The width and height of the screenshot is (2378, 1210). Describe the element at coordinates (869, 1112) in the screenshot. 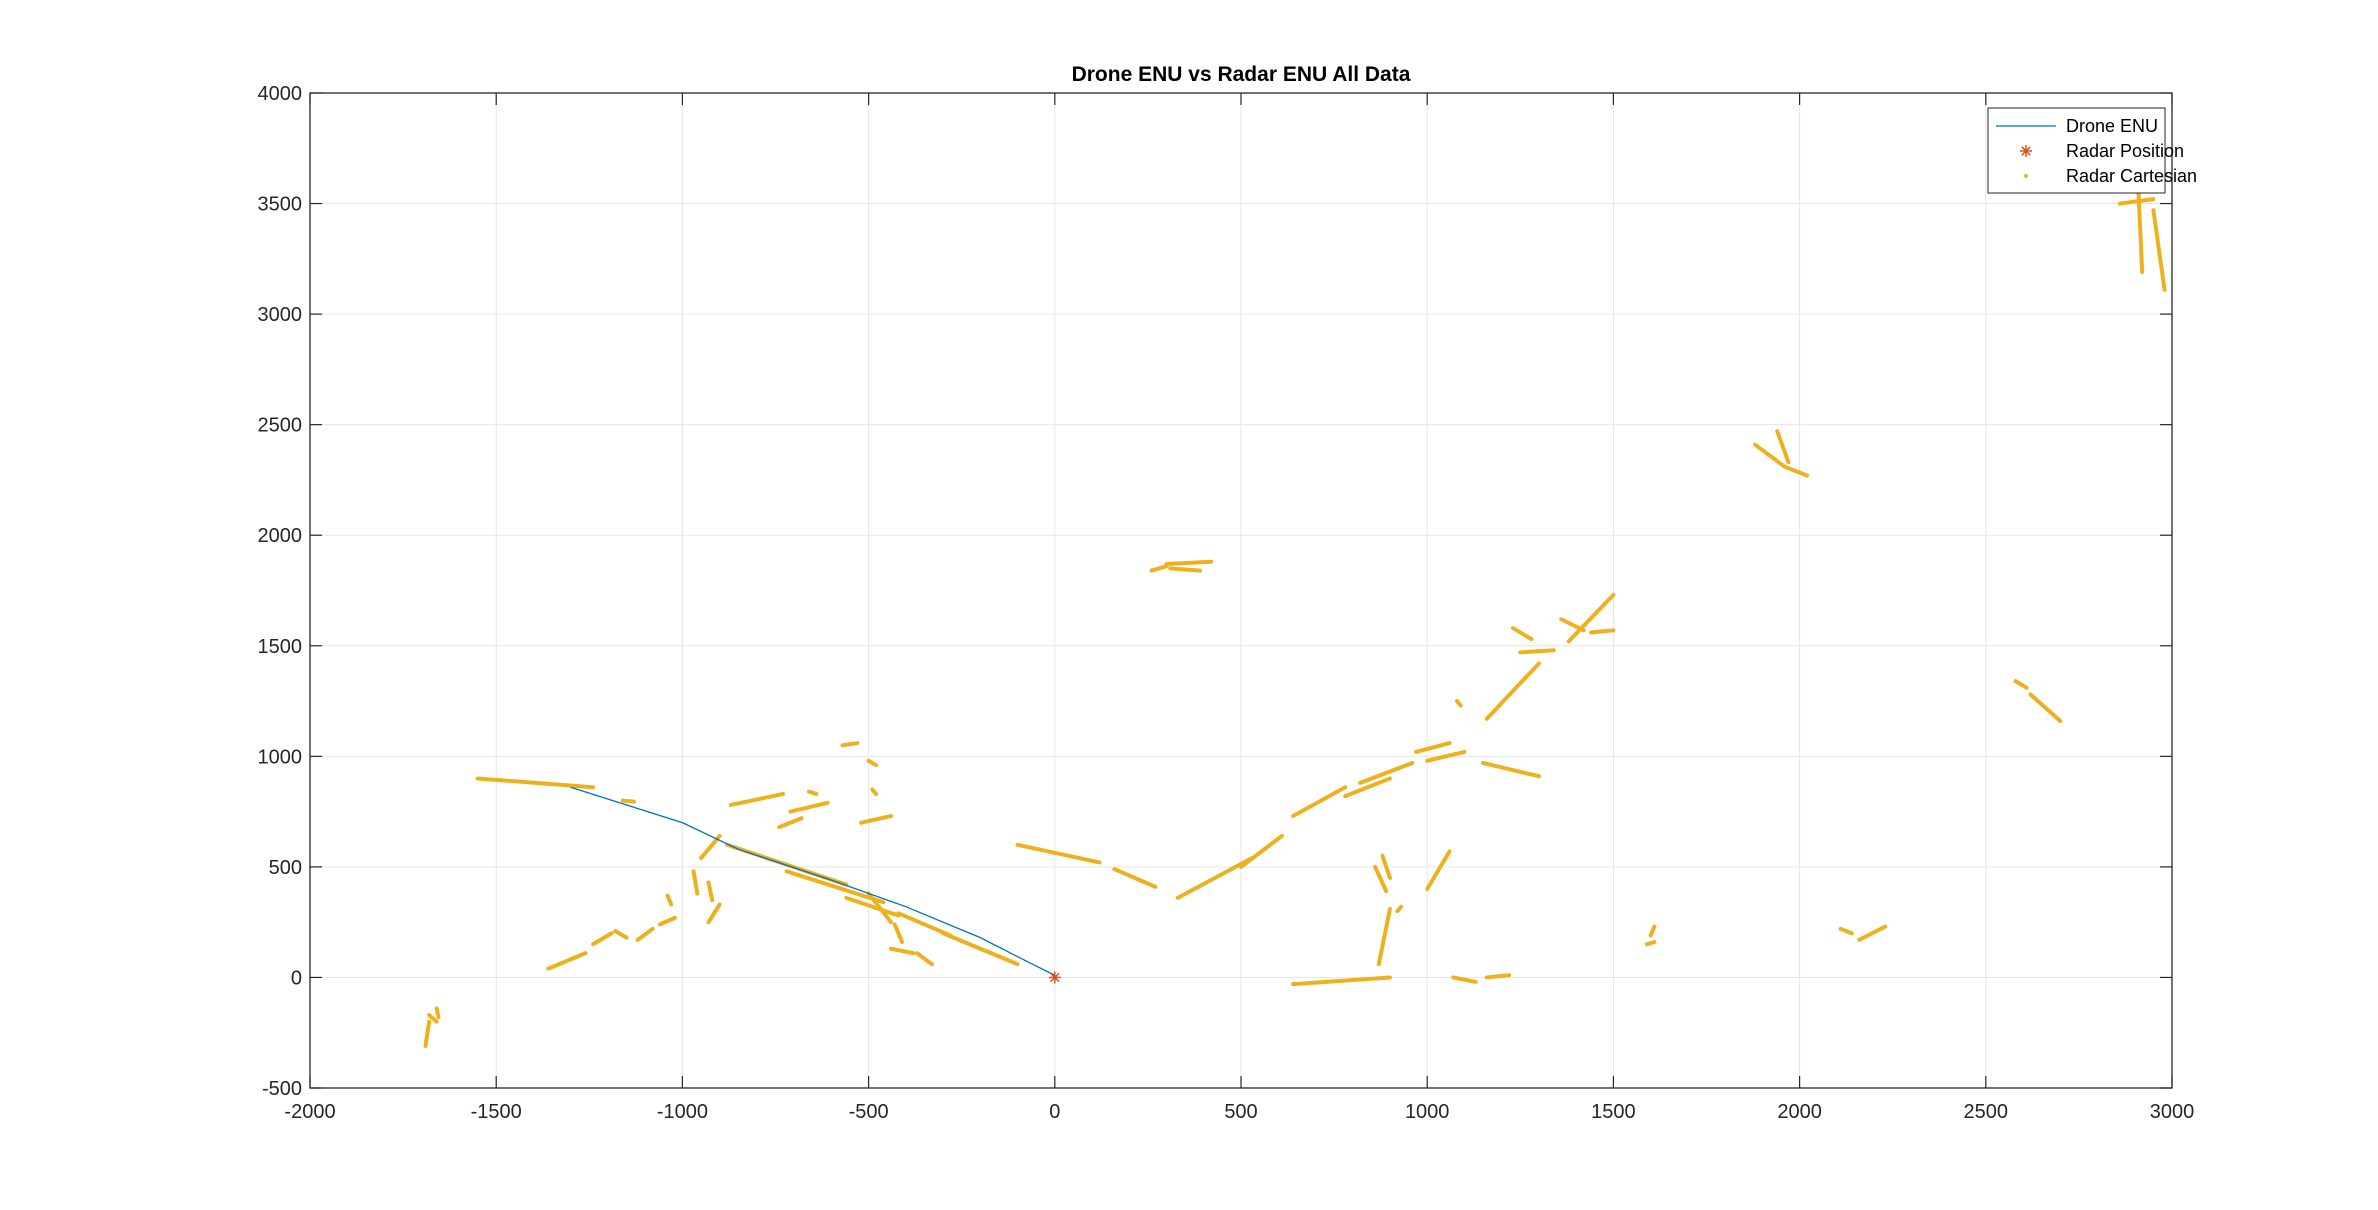

I see `x-tick-label: -500` at that location.